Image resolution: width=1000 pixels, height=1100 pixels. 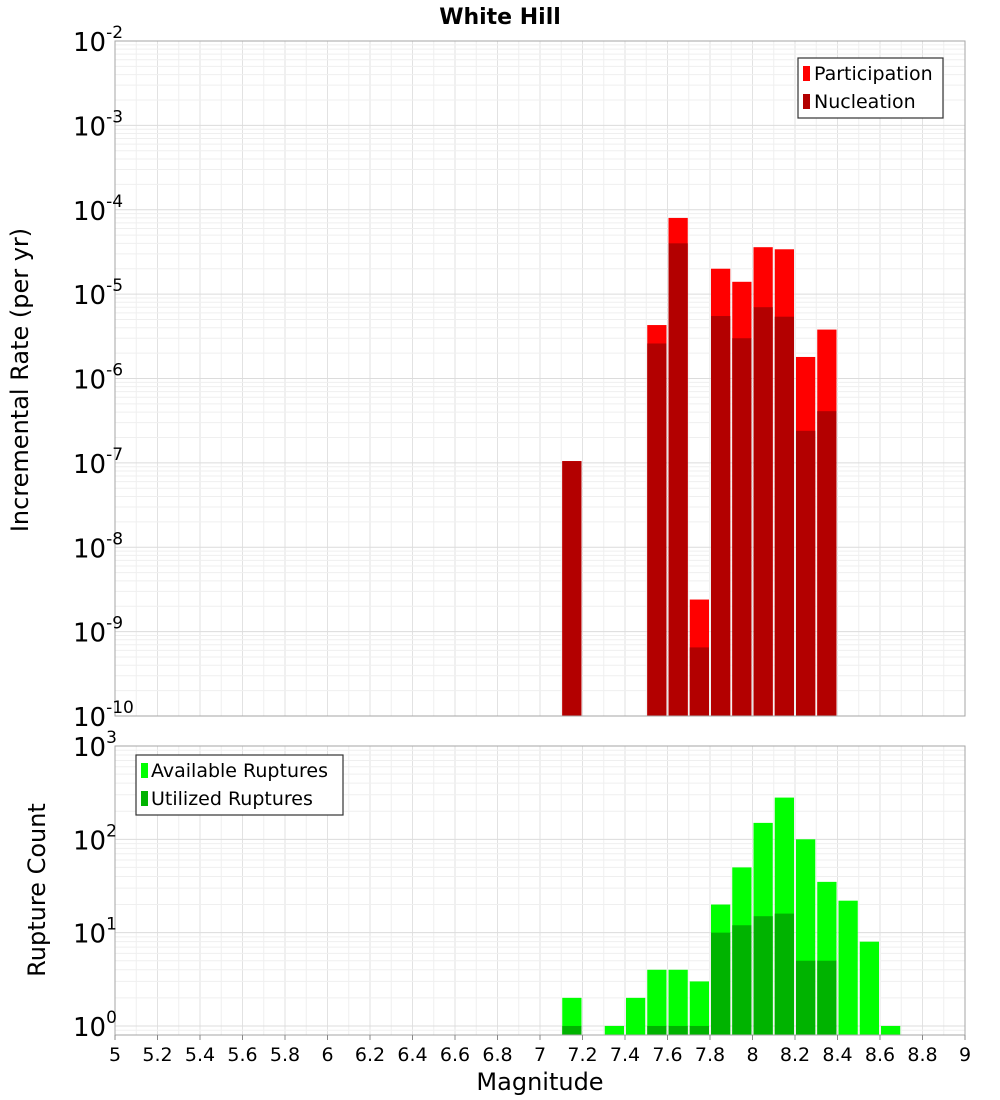 I want to click on x-tick-label: 9, so click(x=965, y=1055).